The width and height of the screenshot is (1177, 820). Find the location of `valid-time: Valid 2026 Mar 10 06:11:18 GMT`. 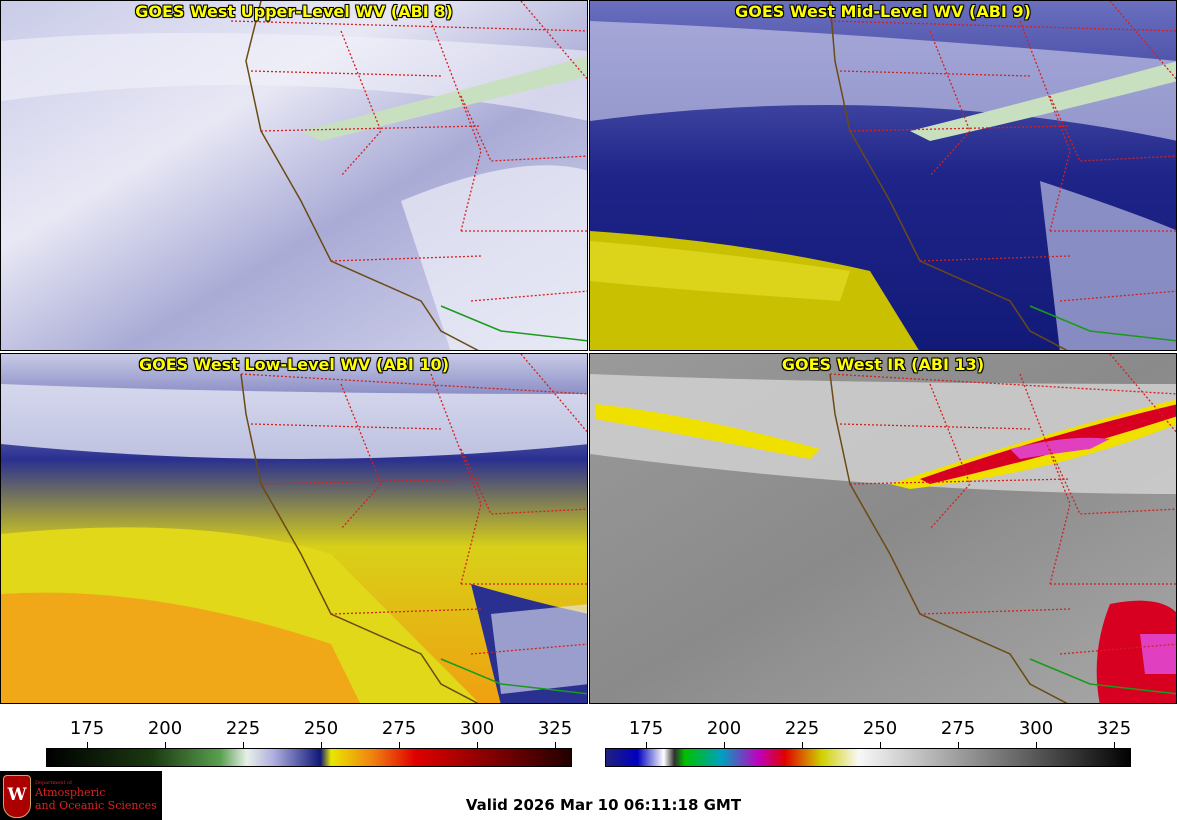

valid-time: Valid 2026 Mar 10 06:11:18 GMT is located at coordinates (603, 805).